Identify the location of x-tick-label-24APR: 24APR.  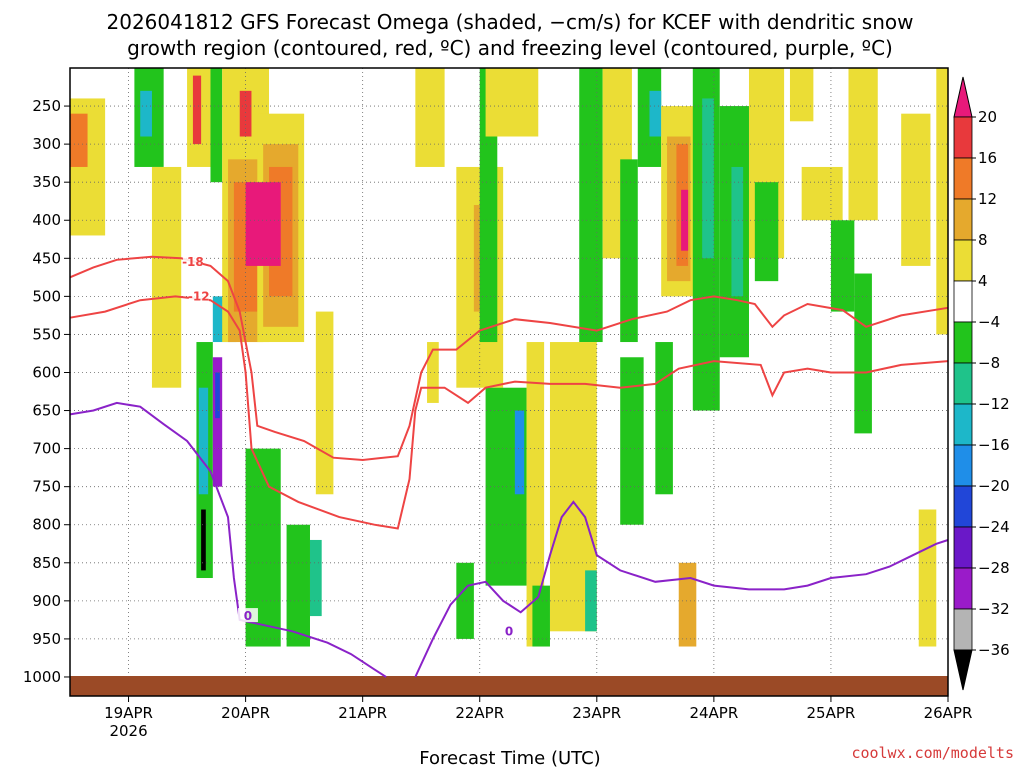
(713, 713).